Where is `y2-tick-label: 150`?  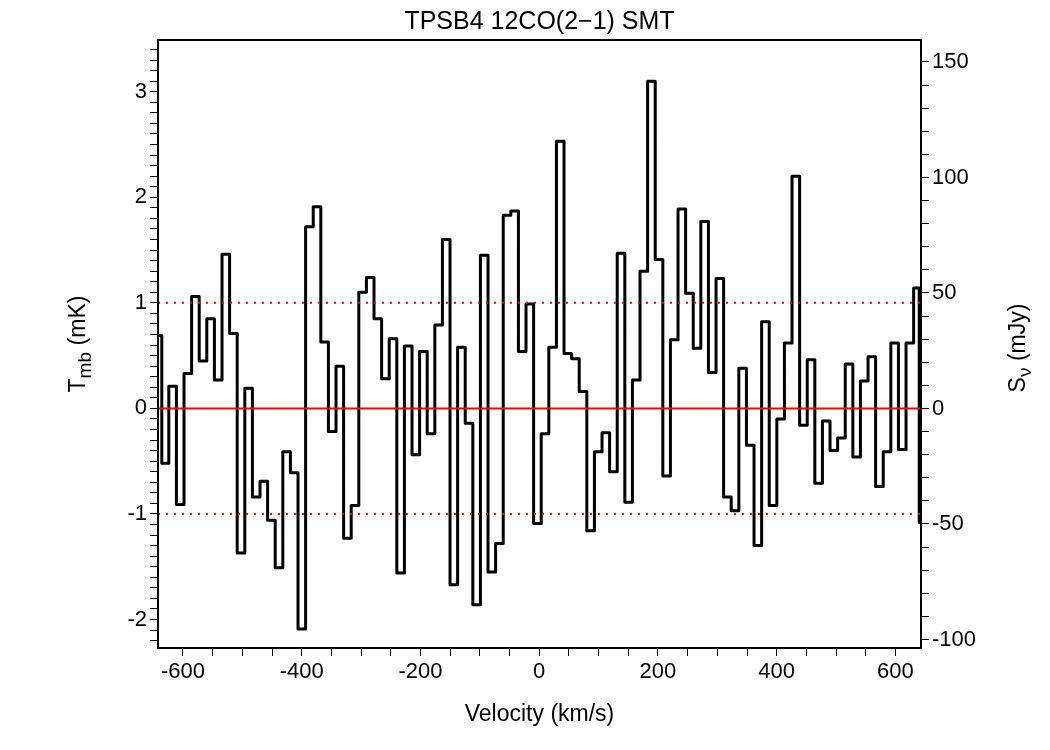 y2-tick-label: 150 is located at coordinates (950, 61).